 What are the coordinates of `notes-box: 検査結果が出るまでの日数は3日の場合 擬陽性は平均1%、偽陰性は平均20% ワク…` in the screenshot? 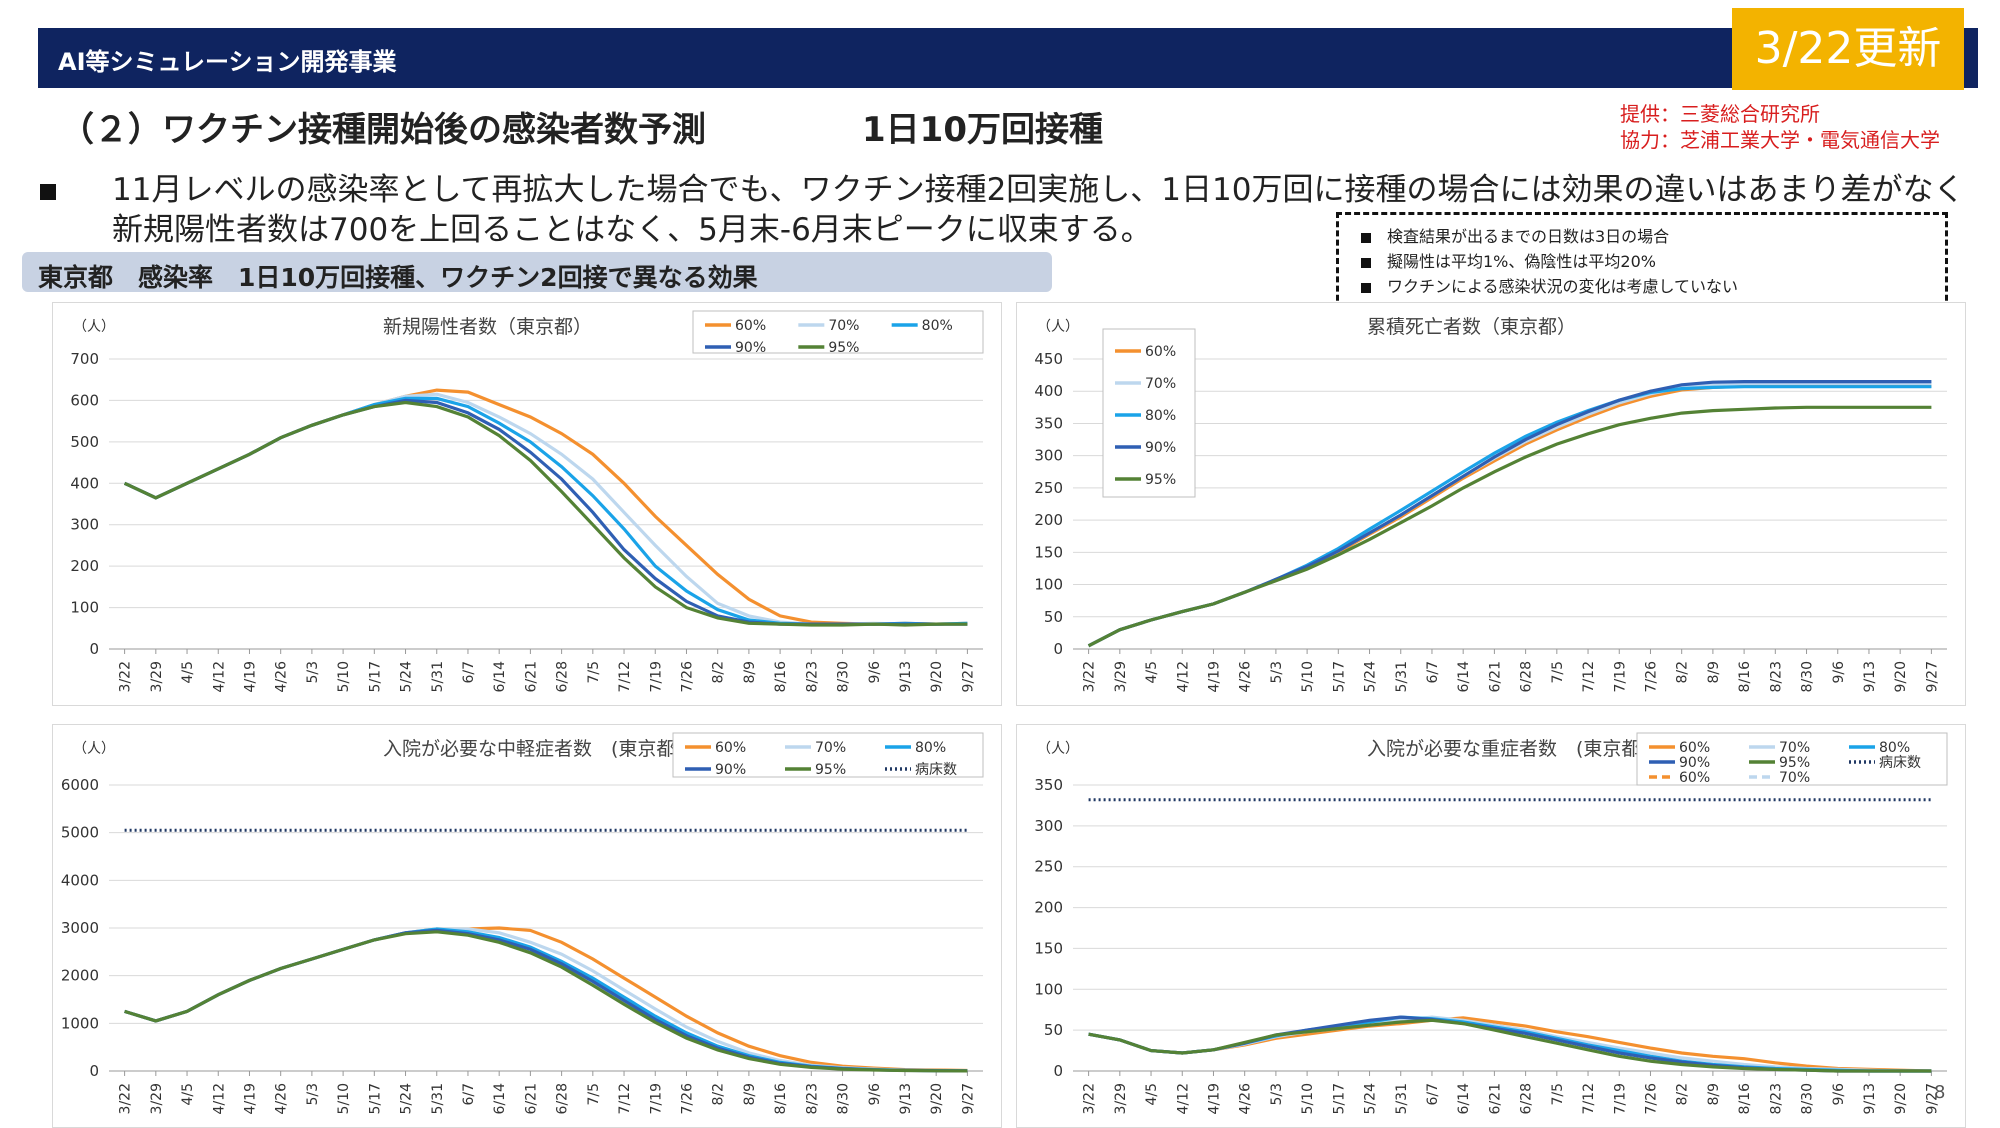 It's located at (1642, 261).